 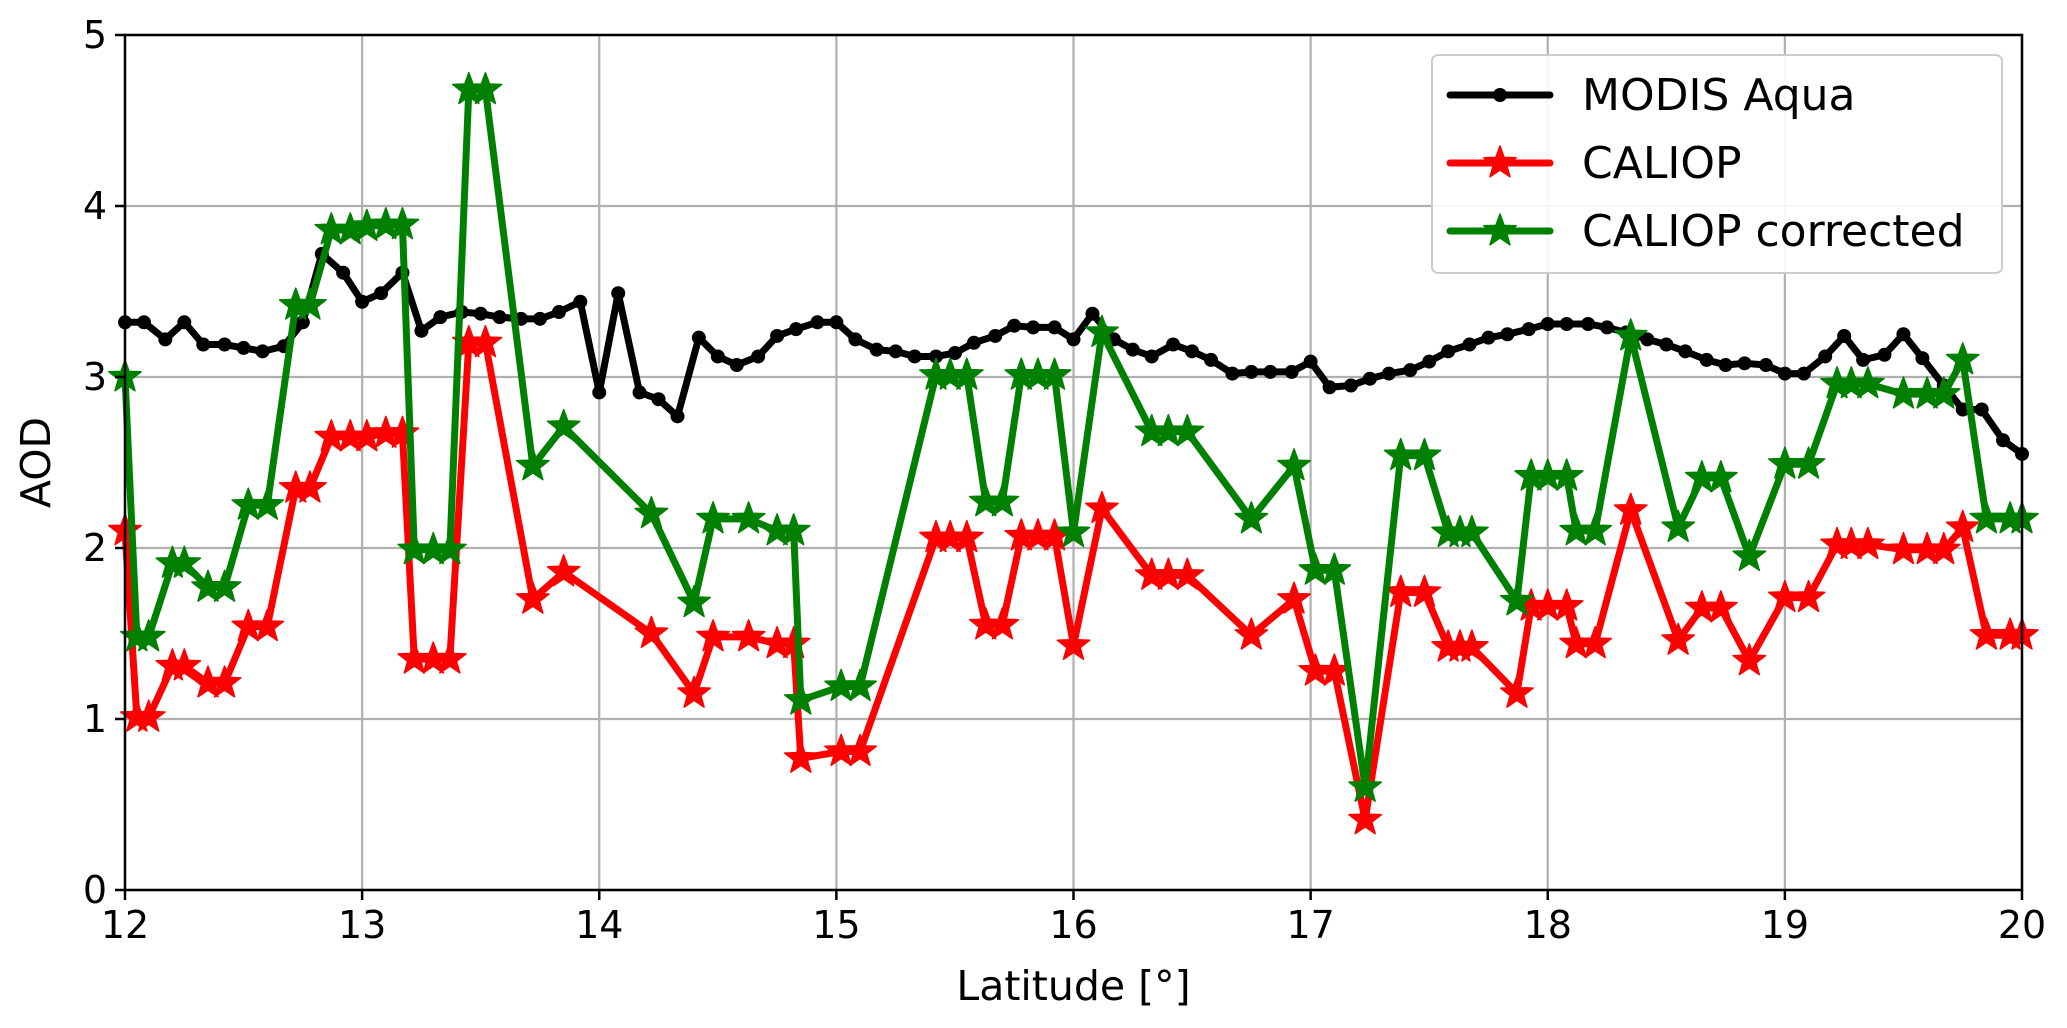 I want to click on y-tick-label: 2, so click(x=95, y=548).